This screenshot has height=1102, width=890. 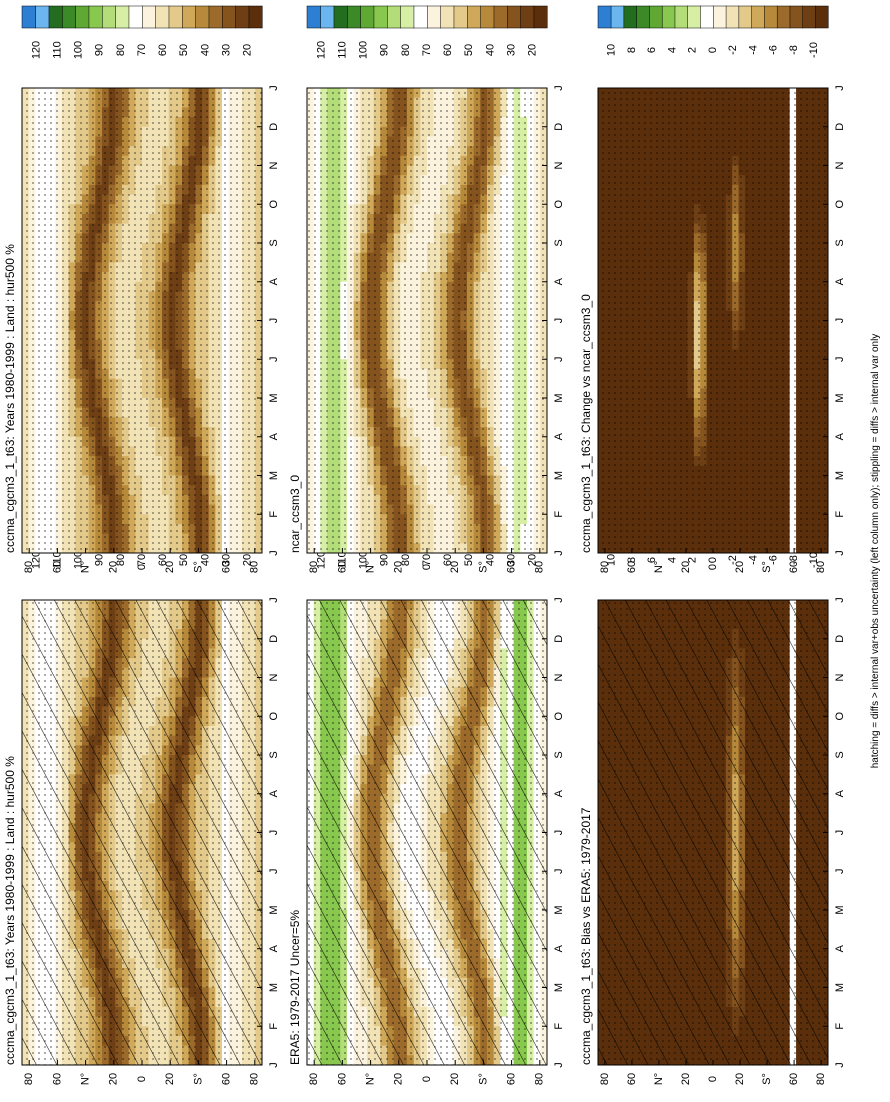 I want to click on stipple-overlay, so click(x=142, y=320).